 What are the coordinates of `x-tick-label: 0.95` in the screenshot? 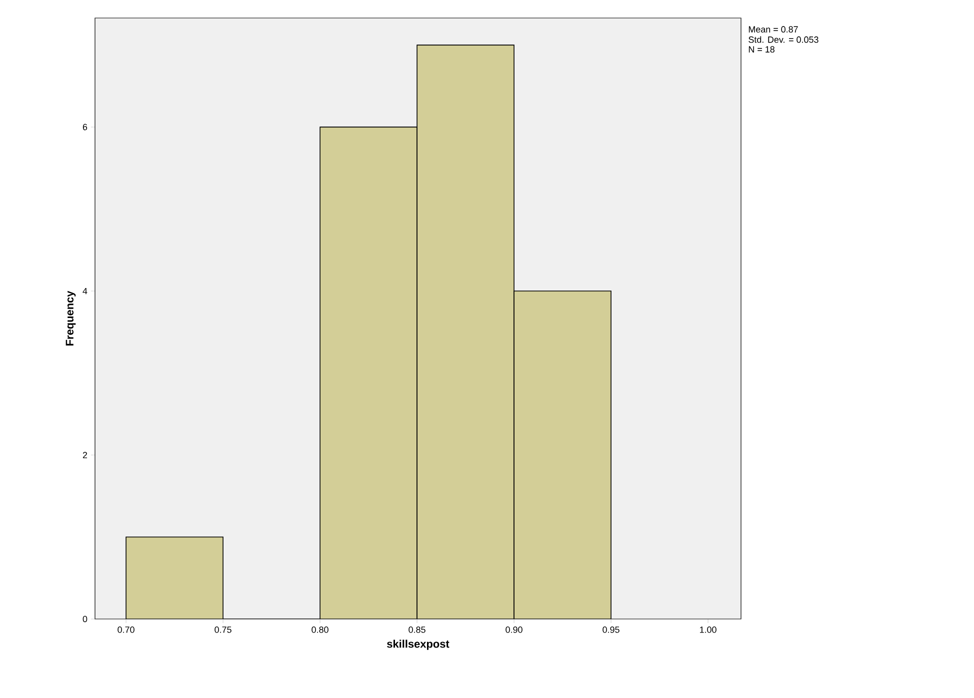 It's located at (611, 629).